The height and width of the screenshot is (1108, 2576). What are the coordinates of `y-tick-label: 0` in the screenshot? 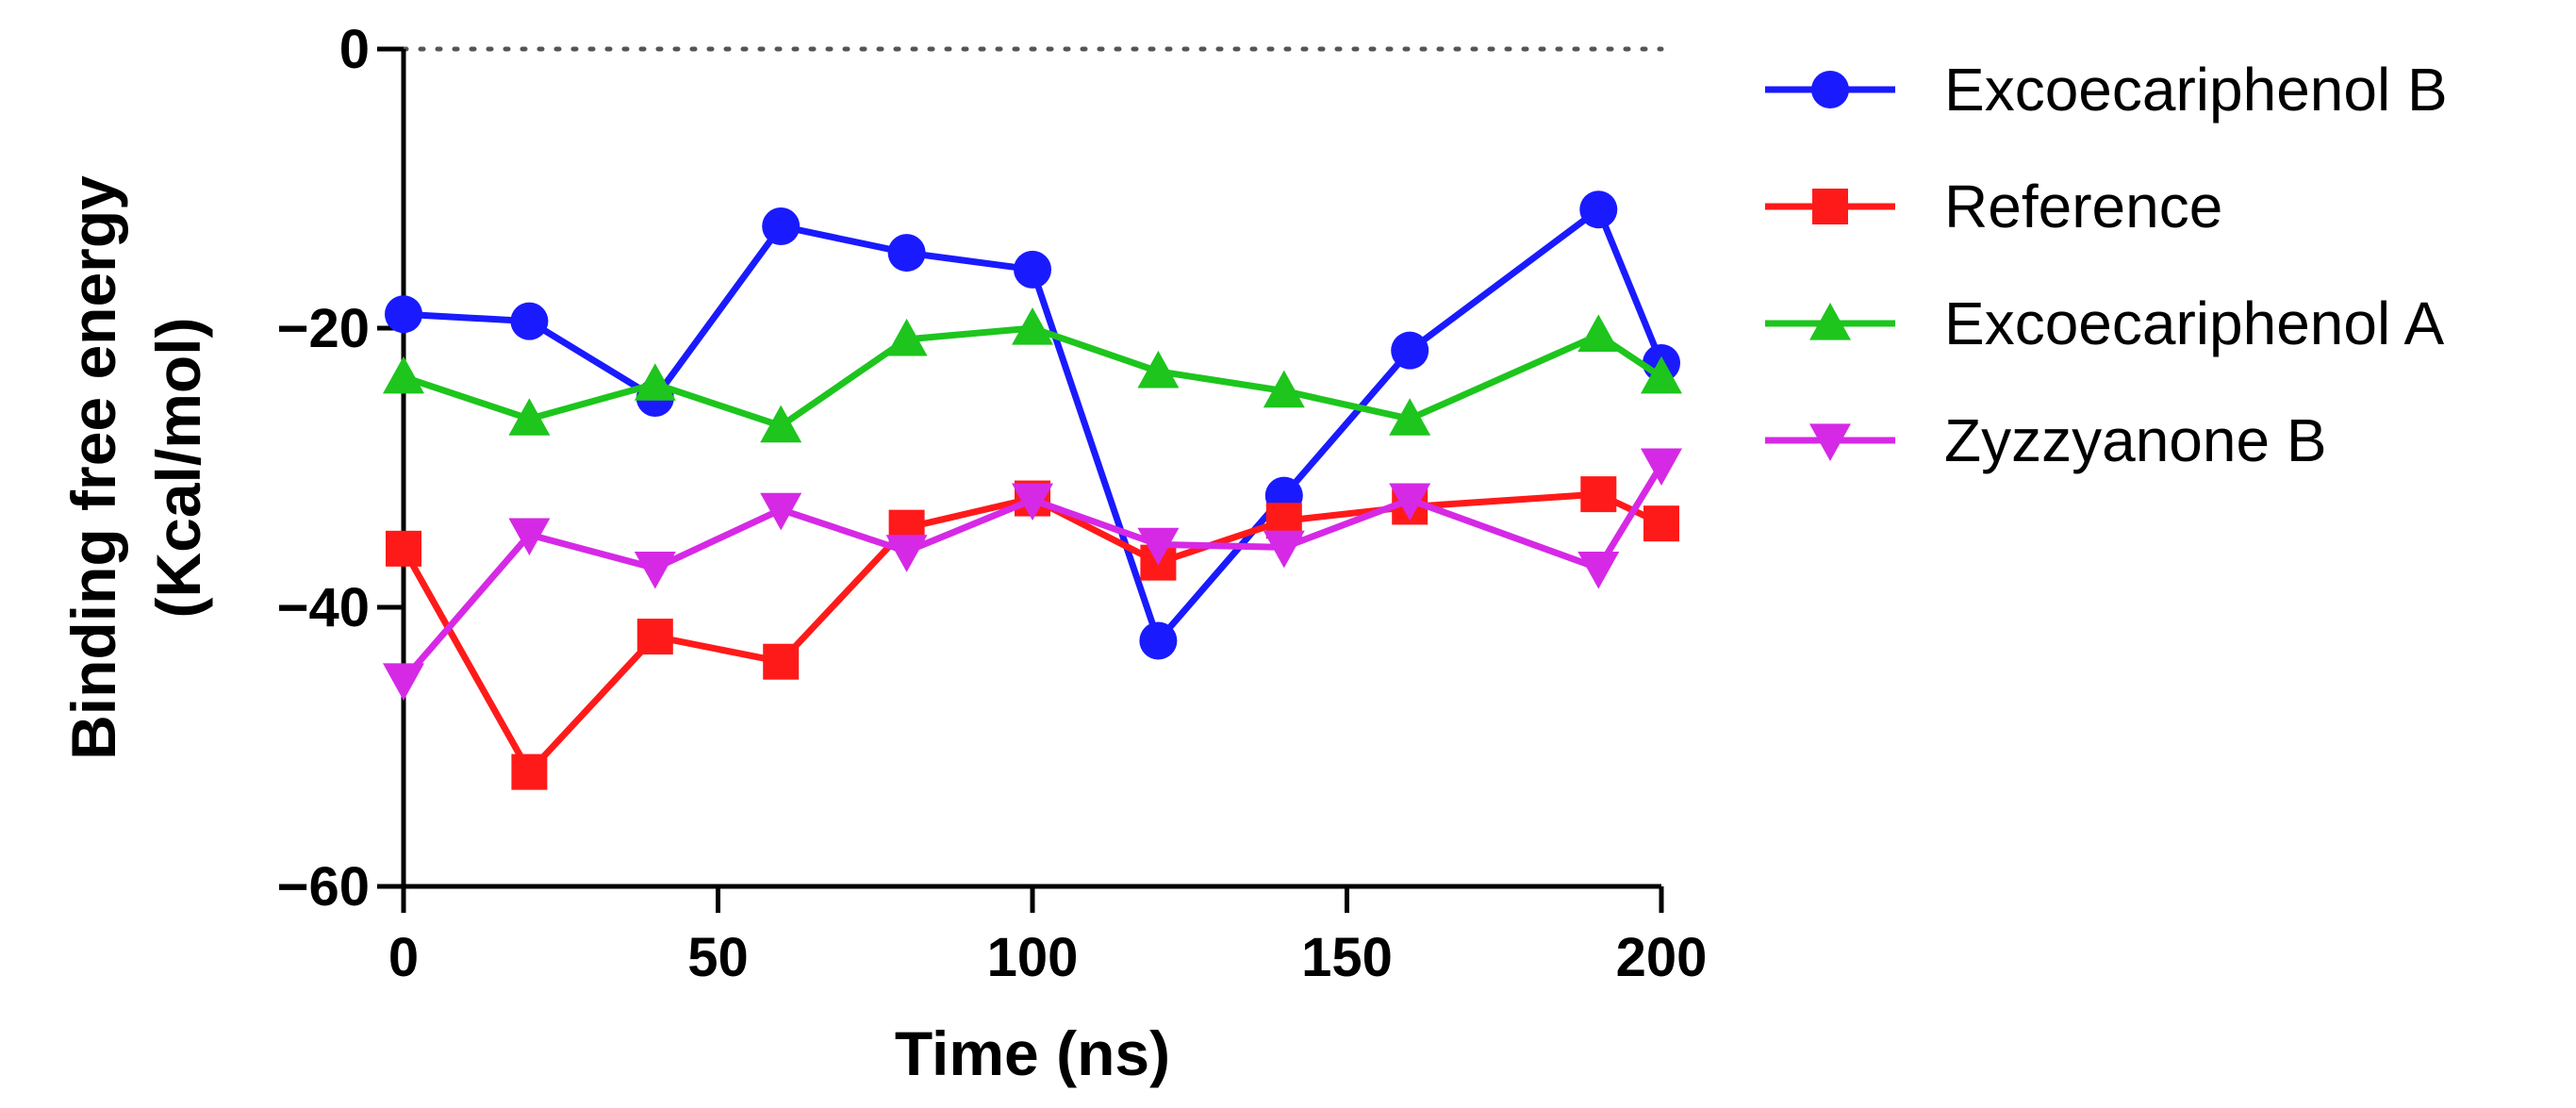 It's located at (354, 49).